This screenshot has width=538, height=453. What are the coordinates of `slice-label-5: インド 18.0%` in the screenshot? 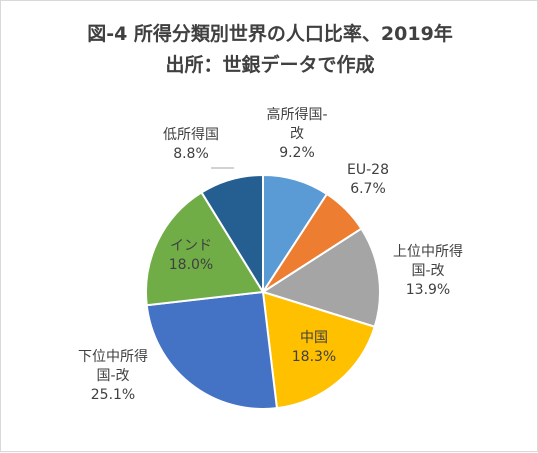 It's located at (191, 255).